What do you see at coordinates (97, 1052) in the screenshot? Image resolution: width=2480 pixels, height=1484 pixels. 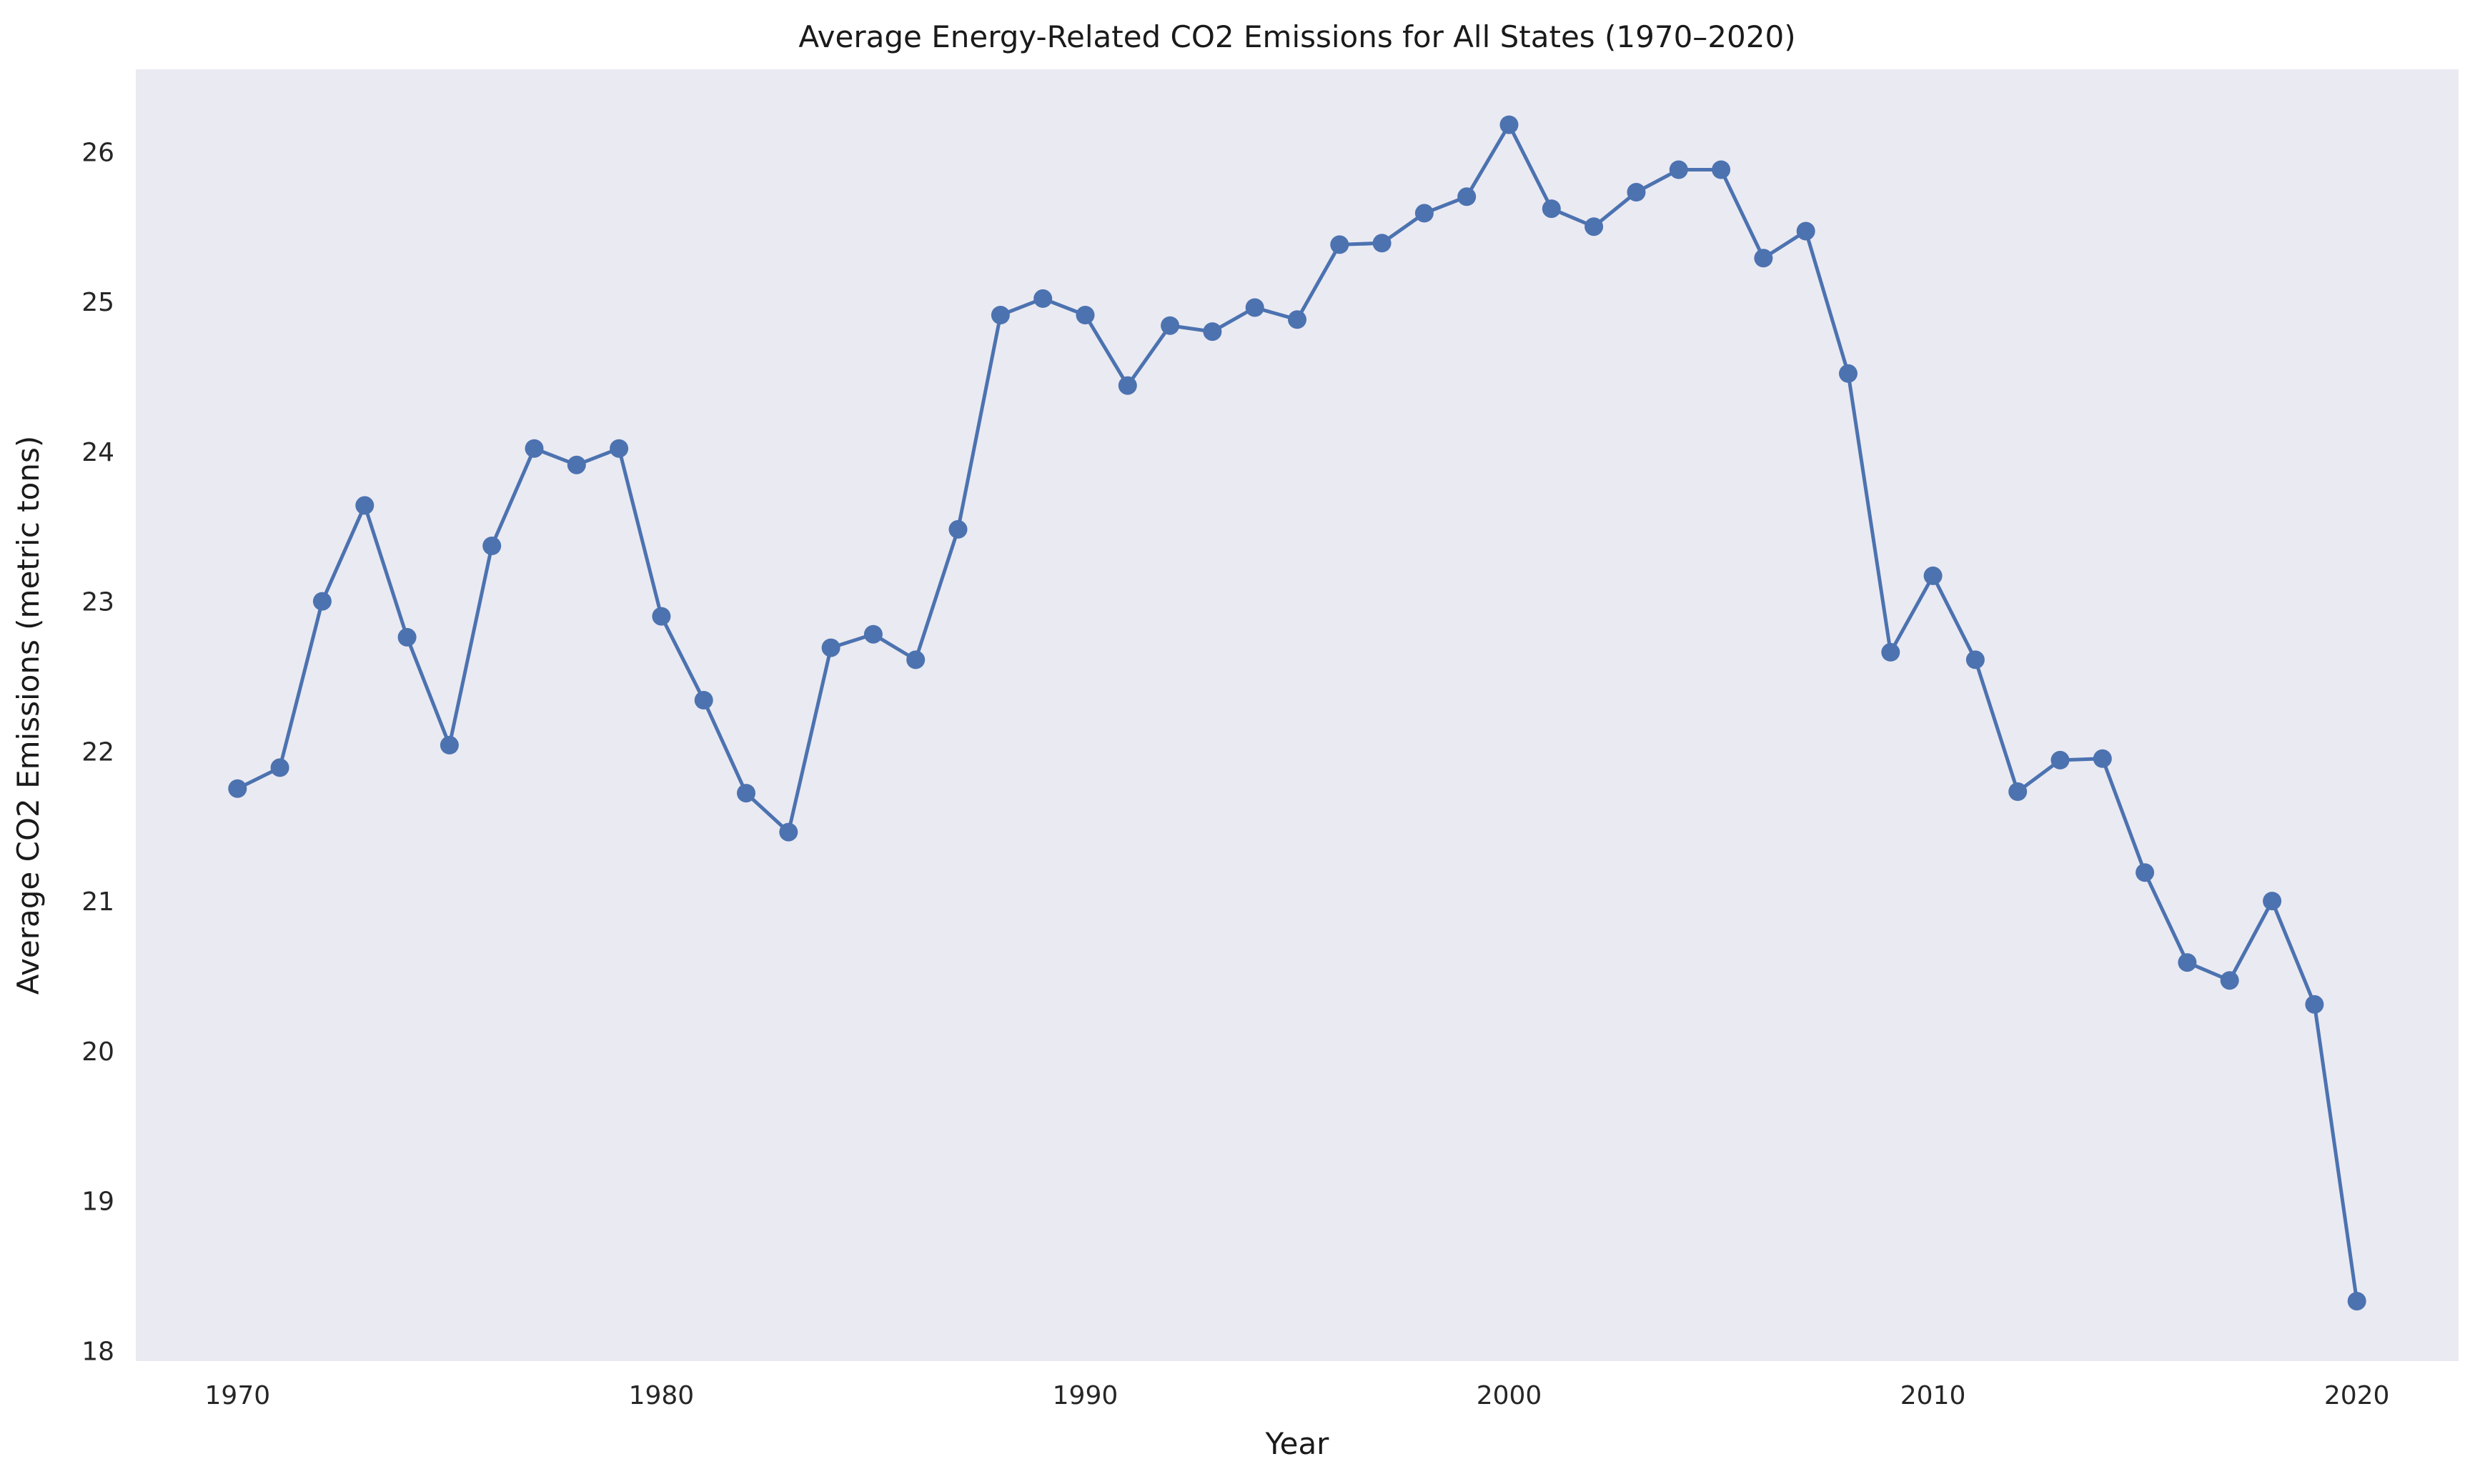 I see `y-tick-label: 20` at bounding box center [97, 1052].